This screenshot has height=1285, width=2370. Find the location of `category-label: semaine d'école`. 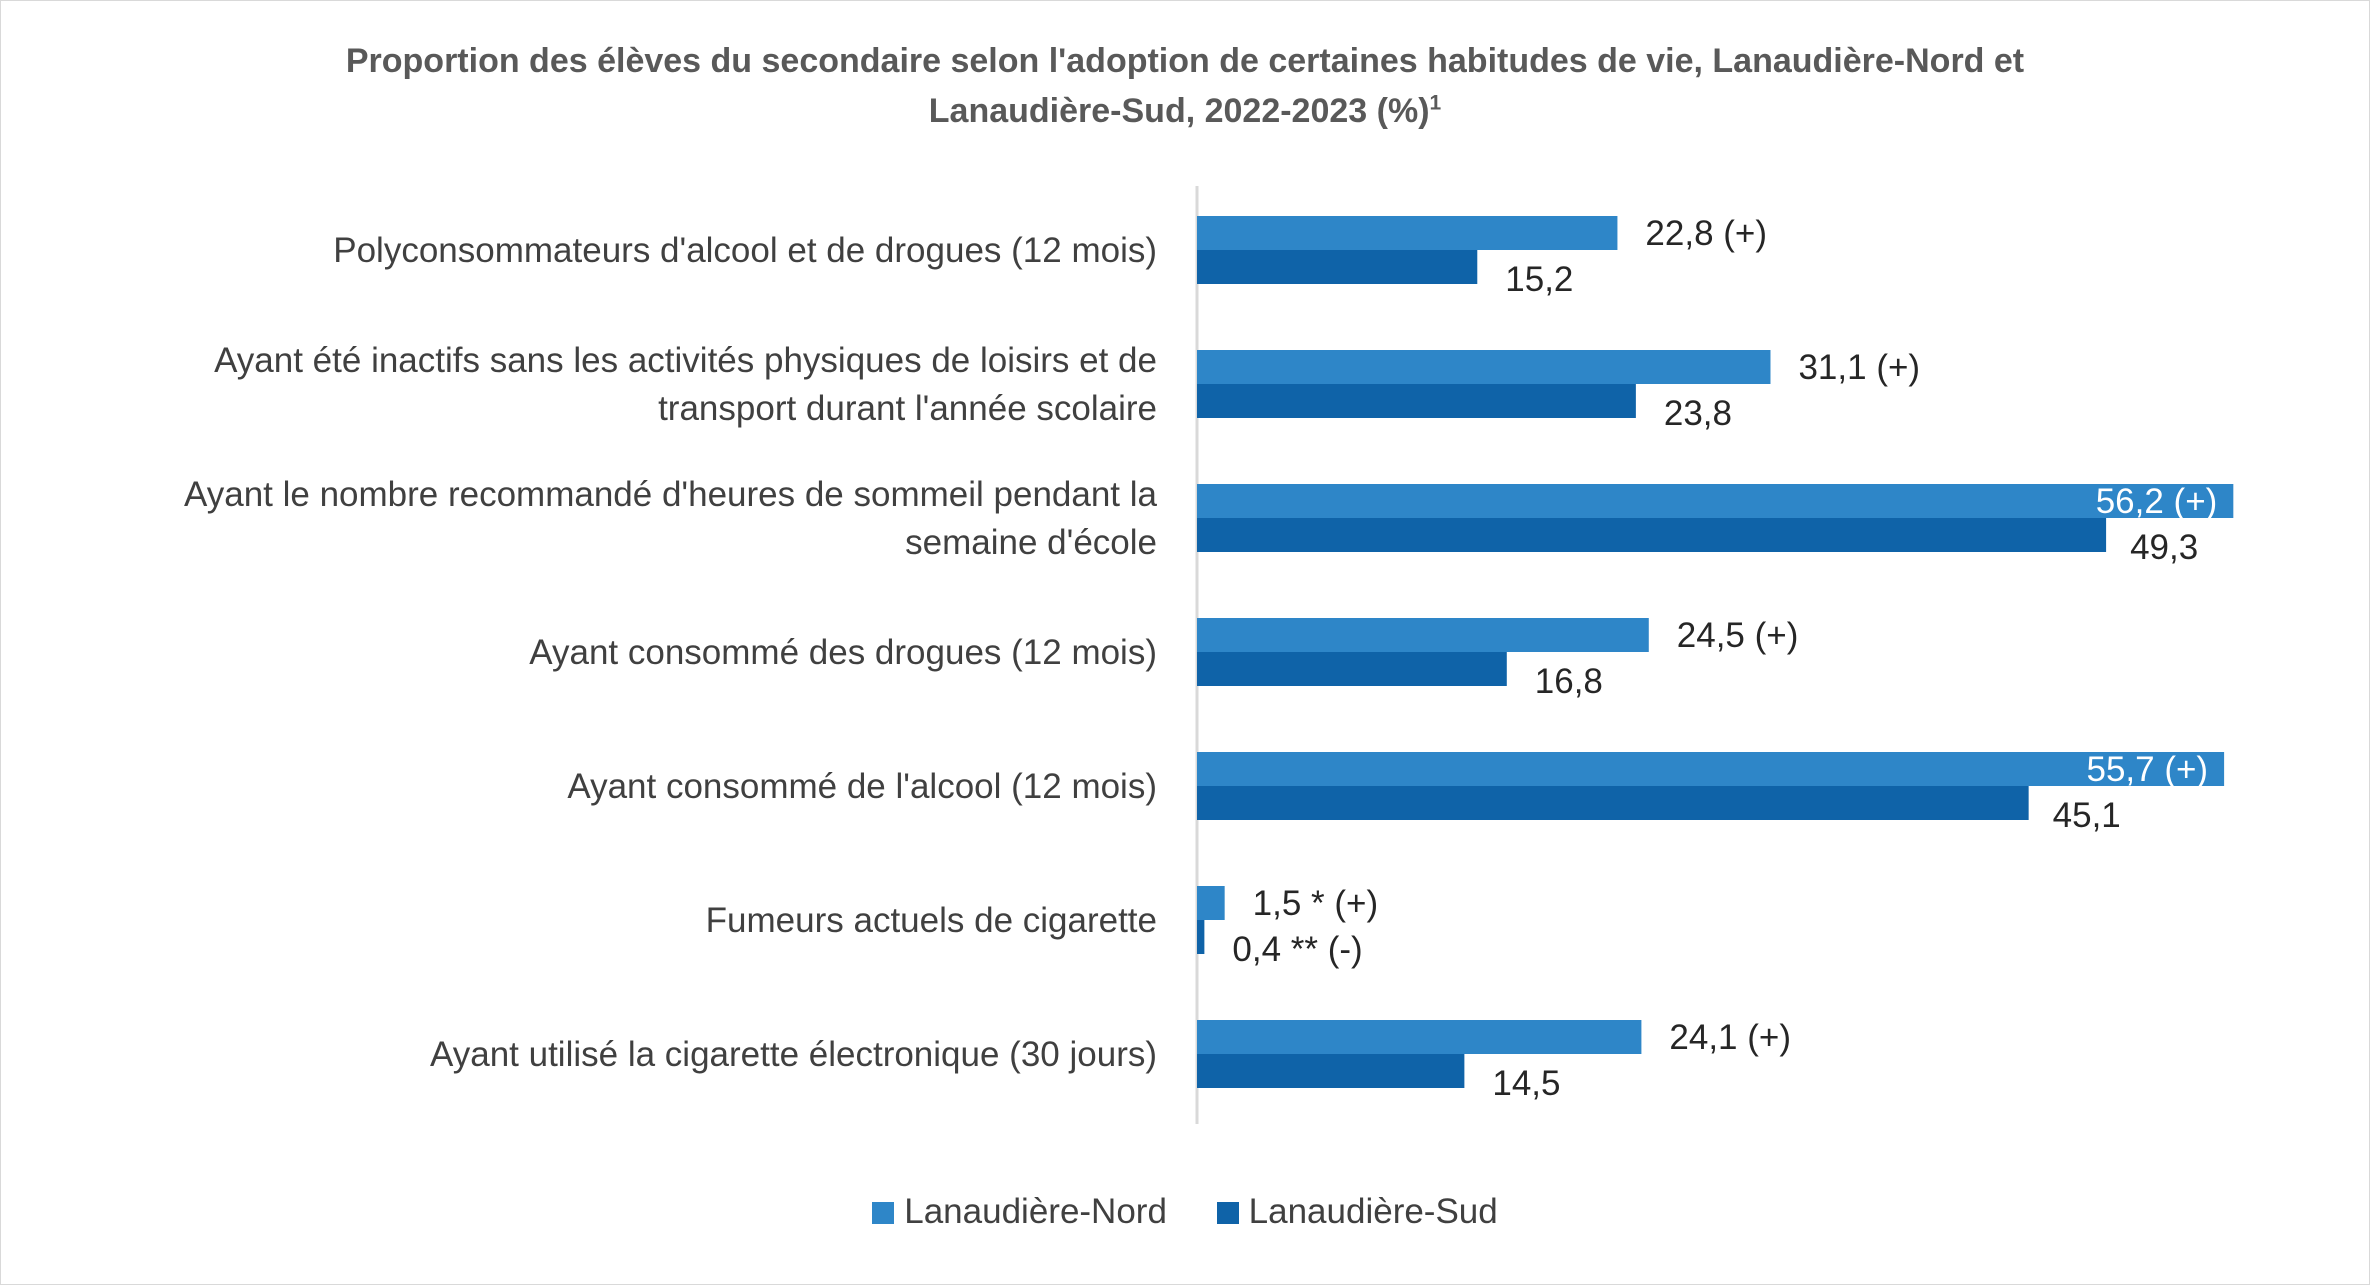

category-label: semaine d'école is located at coordinates (1031, 542).